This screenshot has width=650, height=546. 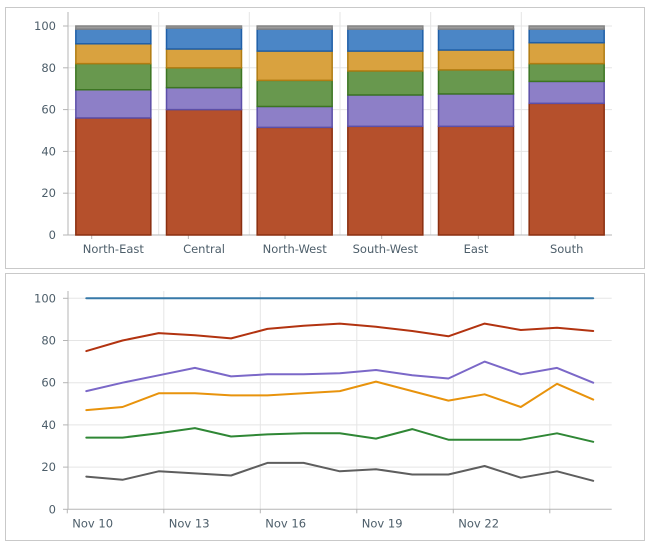 I want to click on line-series-red, so click(x=340, y=337).